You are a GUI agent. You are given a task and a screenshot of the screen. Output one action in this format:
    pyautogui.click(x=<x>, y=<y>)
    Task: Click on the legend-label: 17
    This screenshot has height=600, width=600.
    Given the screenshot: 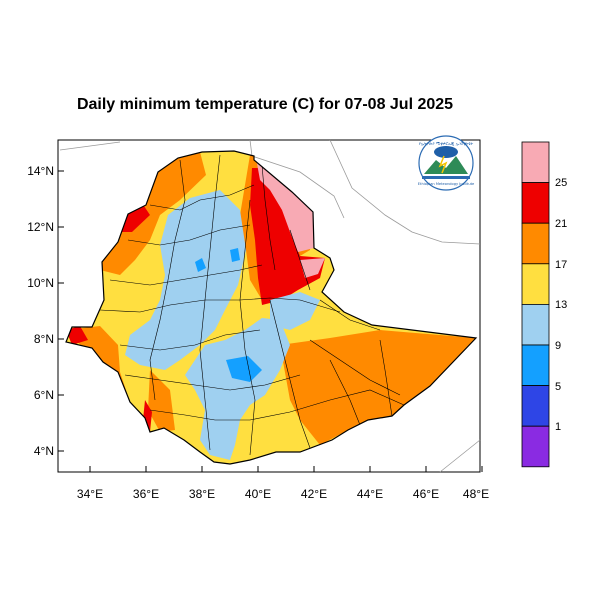 What is the action you would take?
    pyautogui.click(x=561, y=265)
    